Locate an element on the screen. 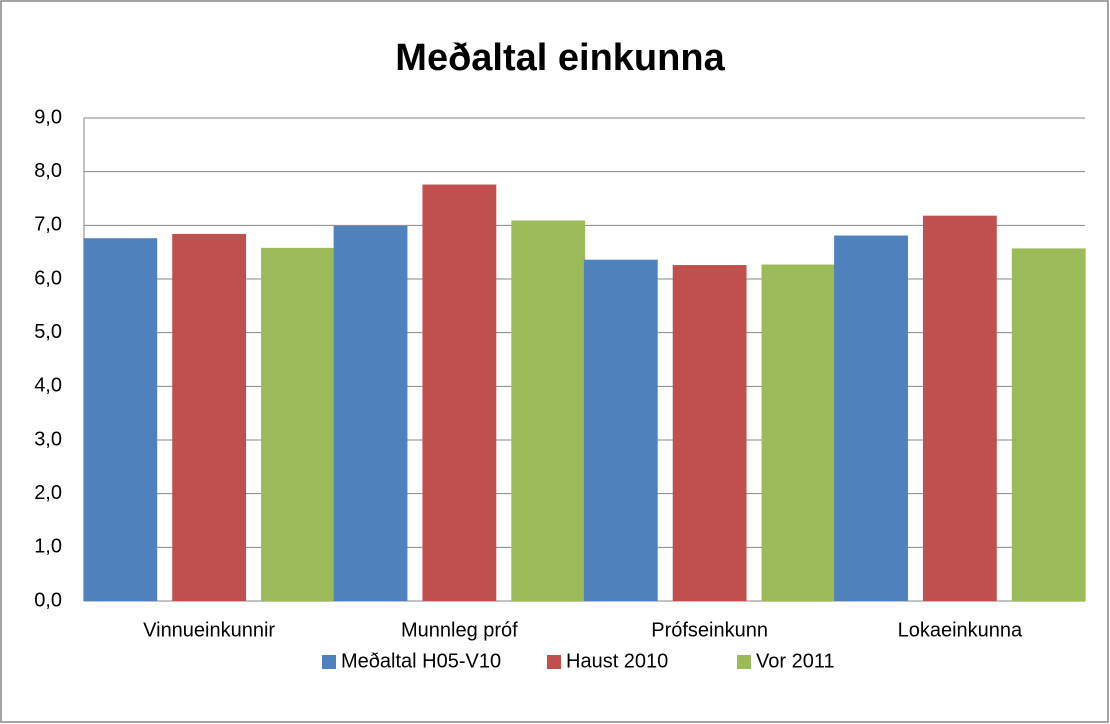 This screenshot has height=724, width=1110. x-tick-label: Vinnueinkunnir is located at coordinates (209, 630).